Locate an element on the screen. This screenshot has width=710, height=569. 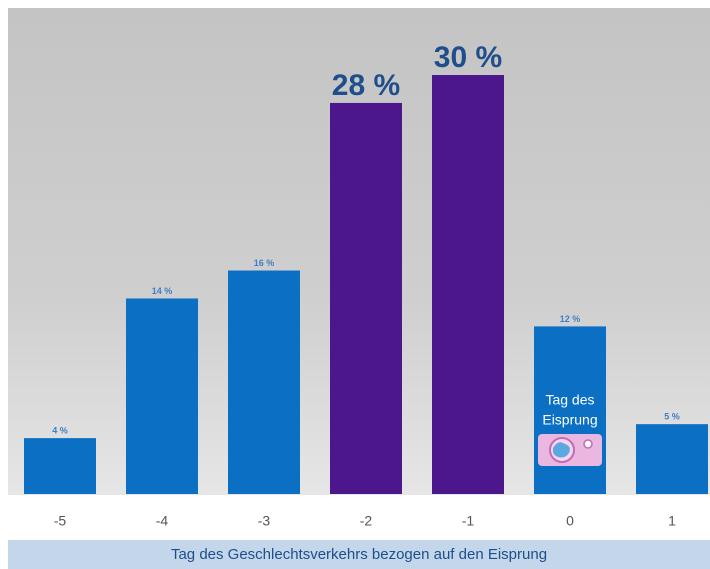
x-tick-label: 1 is located at coordinates (672, 521).